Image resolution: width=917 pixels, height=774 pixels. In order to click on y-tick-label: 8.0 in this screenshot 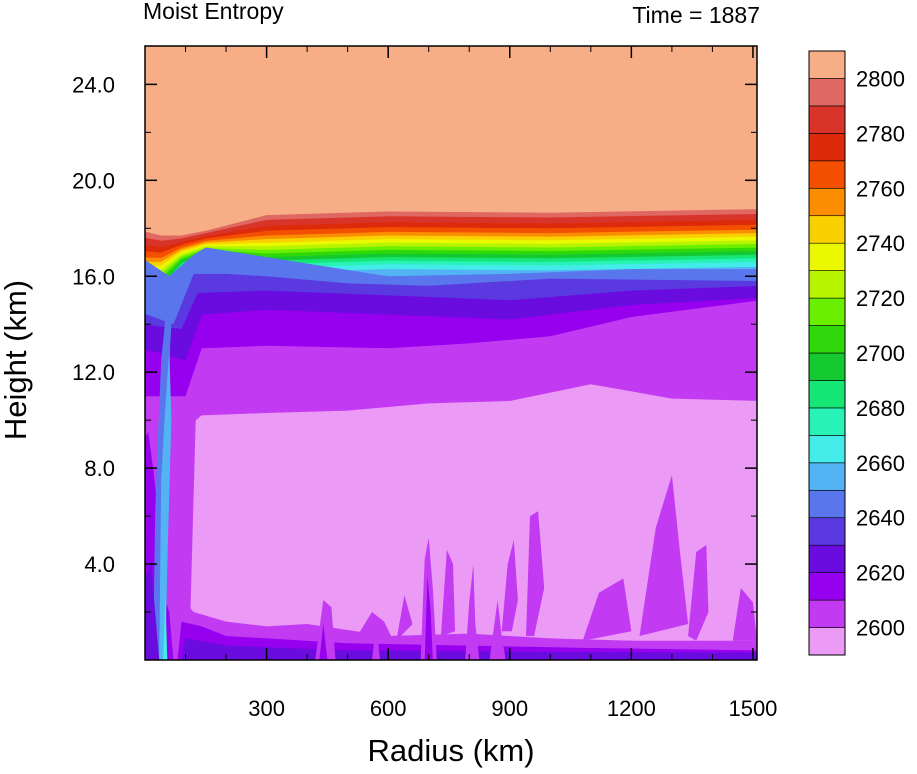, I will do `click(99, 468)`.